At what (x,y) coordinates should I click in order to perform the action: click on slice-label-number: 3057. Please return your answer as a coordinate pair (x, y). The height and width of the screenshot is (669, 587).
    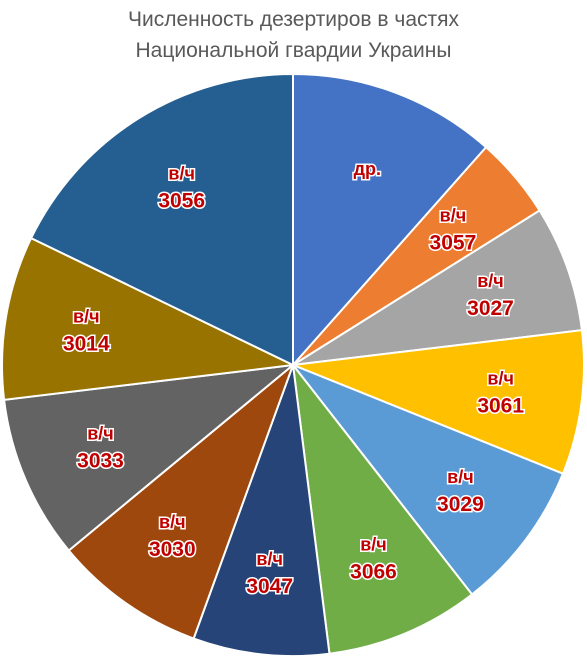
    Looking at the image, I should click on (453, 243).